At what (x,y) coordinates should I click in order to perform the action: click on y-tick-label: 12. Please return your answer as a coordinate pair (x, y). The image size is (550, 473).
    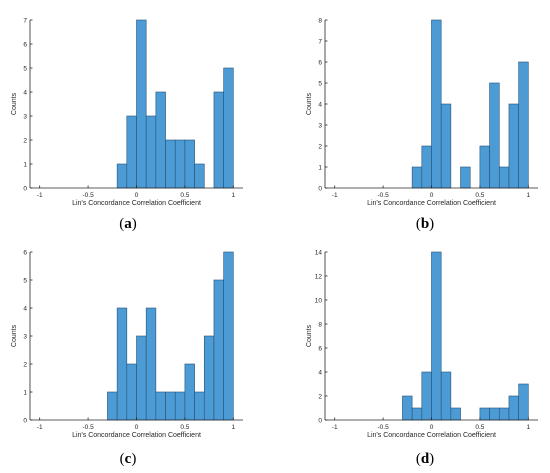
    Looking at the image, I should click on (319, 276).